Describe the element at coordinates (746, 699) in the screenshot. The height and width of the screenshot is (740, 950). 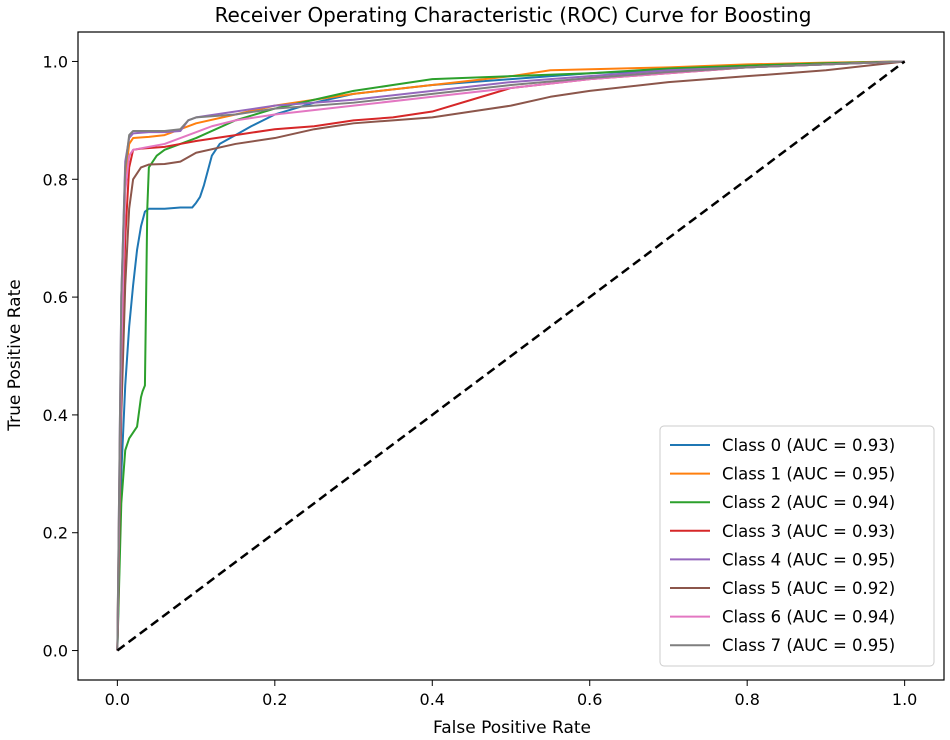
I see `x-tick-label: 0.8` at that location.